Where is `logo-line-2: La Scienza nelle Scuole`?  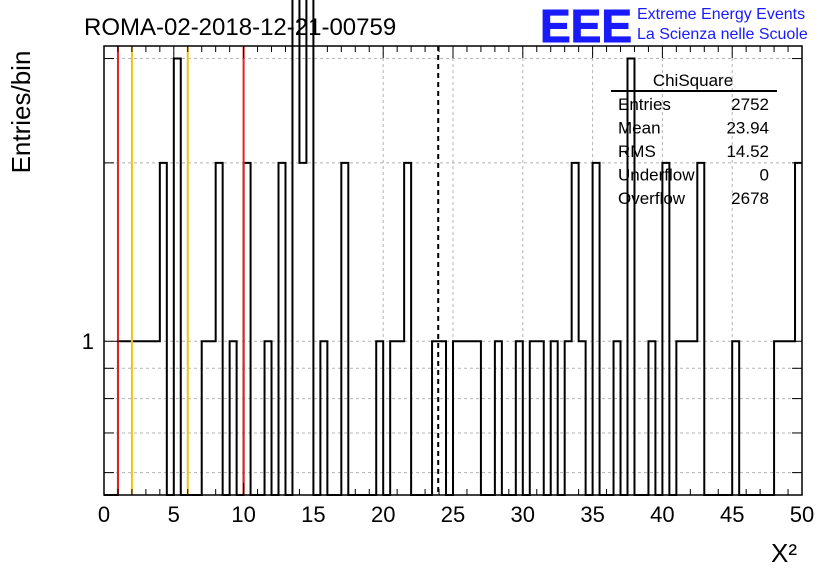 logo-line-2: La Scienza nelle Scuole is located at coordinates (722, 34).